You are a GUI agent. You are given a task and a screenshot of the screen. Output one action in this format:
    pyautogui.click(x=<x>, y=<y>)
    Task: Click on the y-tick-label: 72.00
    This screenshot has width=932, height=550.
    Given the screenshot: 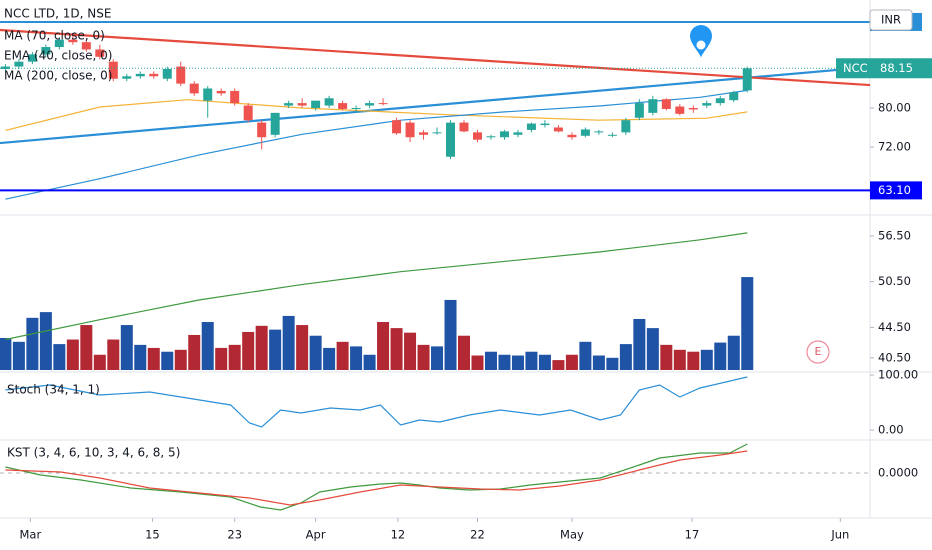 What is the action you would take?
    pyautogui.click(x=894, y=146)
    